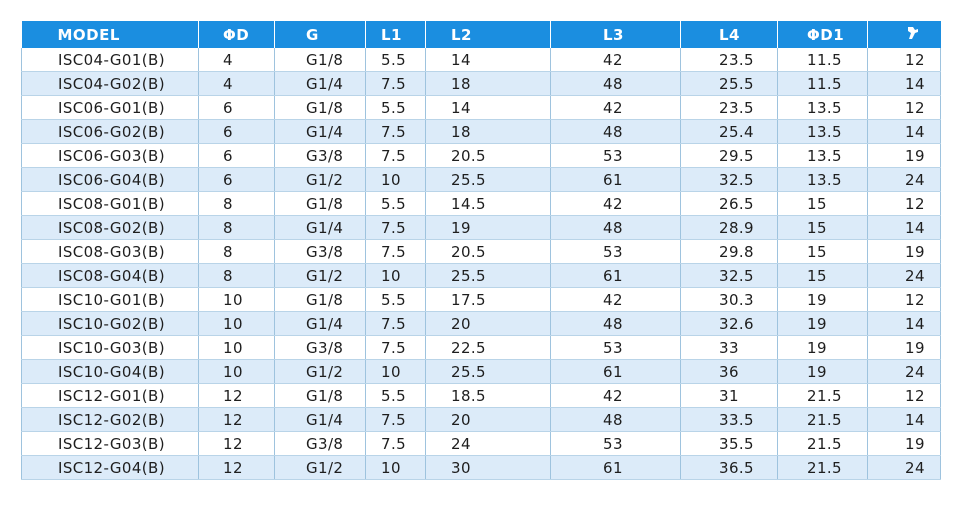  What do you see at coordinates (904, 155) in the screenshot?
I see `cell-wrench-size: 19` at bounding box center [904, 155].